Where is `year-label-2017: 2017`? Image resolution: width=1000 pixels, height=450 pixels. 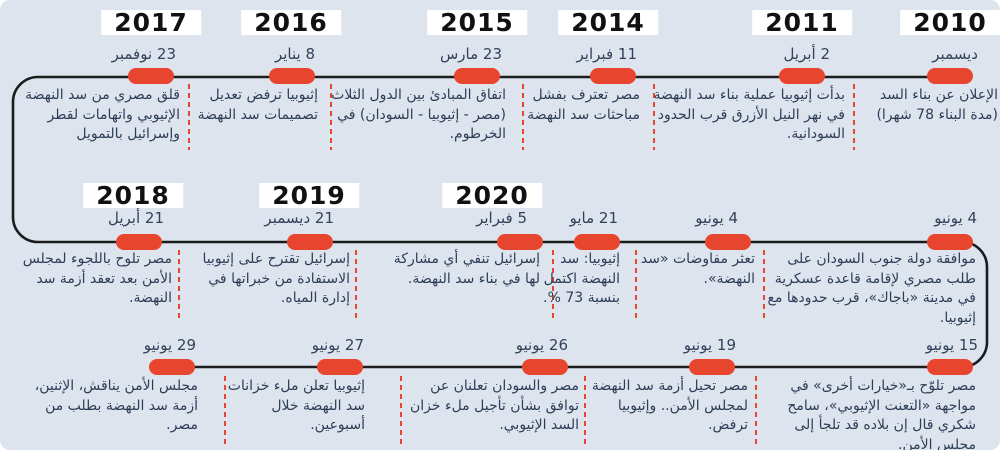 year-label-2017: 2017 is located at coordinates (151, 22).